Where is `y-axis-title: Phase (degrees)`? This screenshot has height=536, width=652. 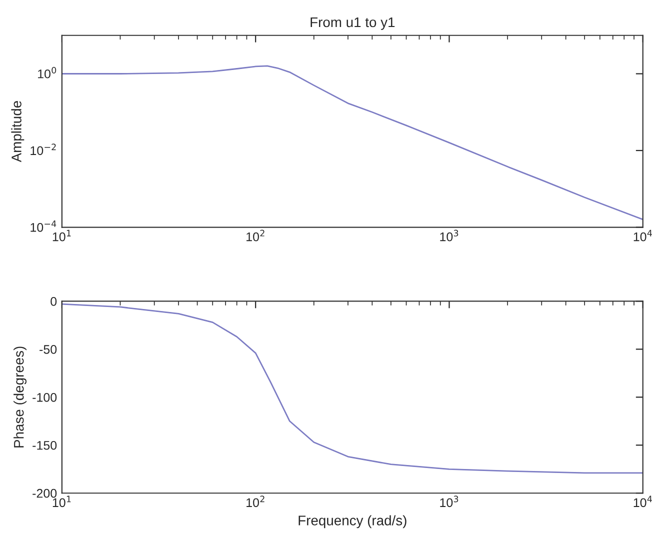
y-axis-title: Phase (degrees) is located at coordinates (20, 397).